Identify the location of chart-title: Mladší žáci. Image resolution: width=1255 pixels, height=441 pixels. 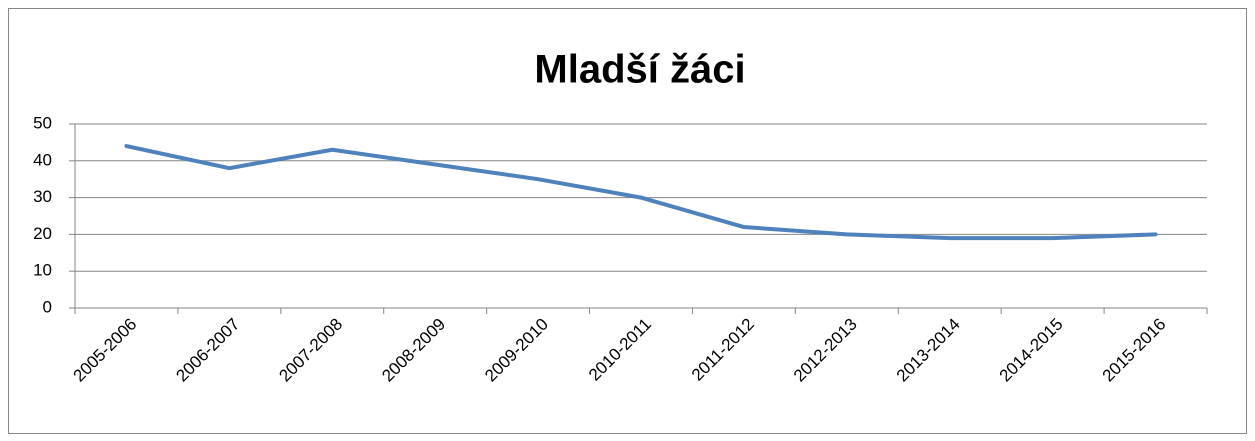
(639, 70).